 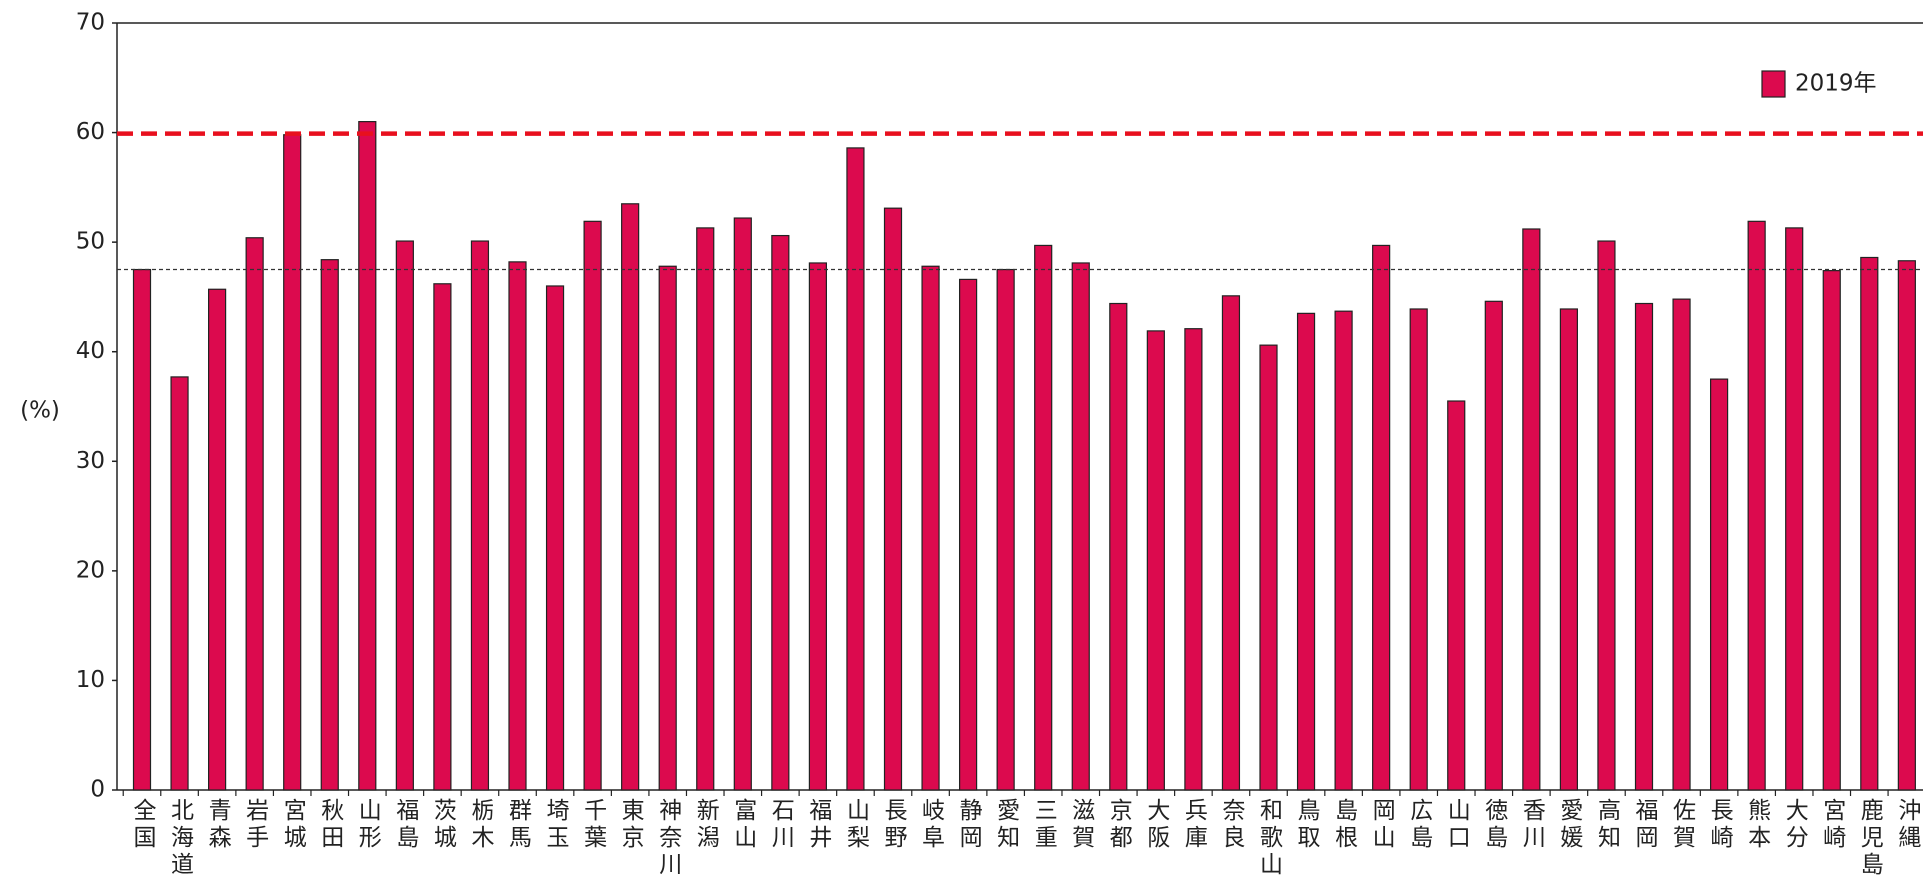 I want to click on x-tick-label: 兵庫, so click(x=1194, y=825).